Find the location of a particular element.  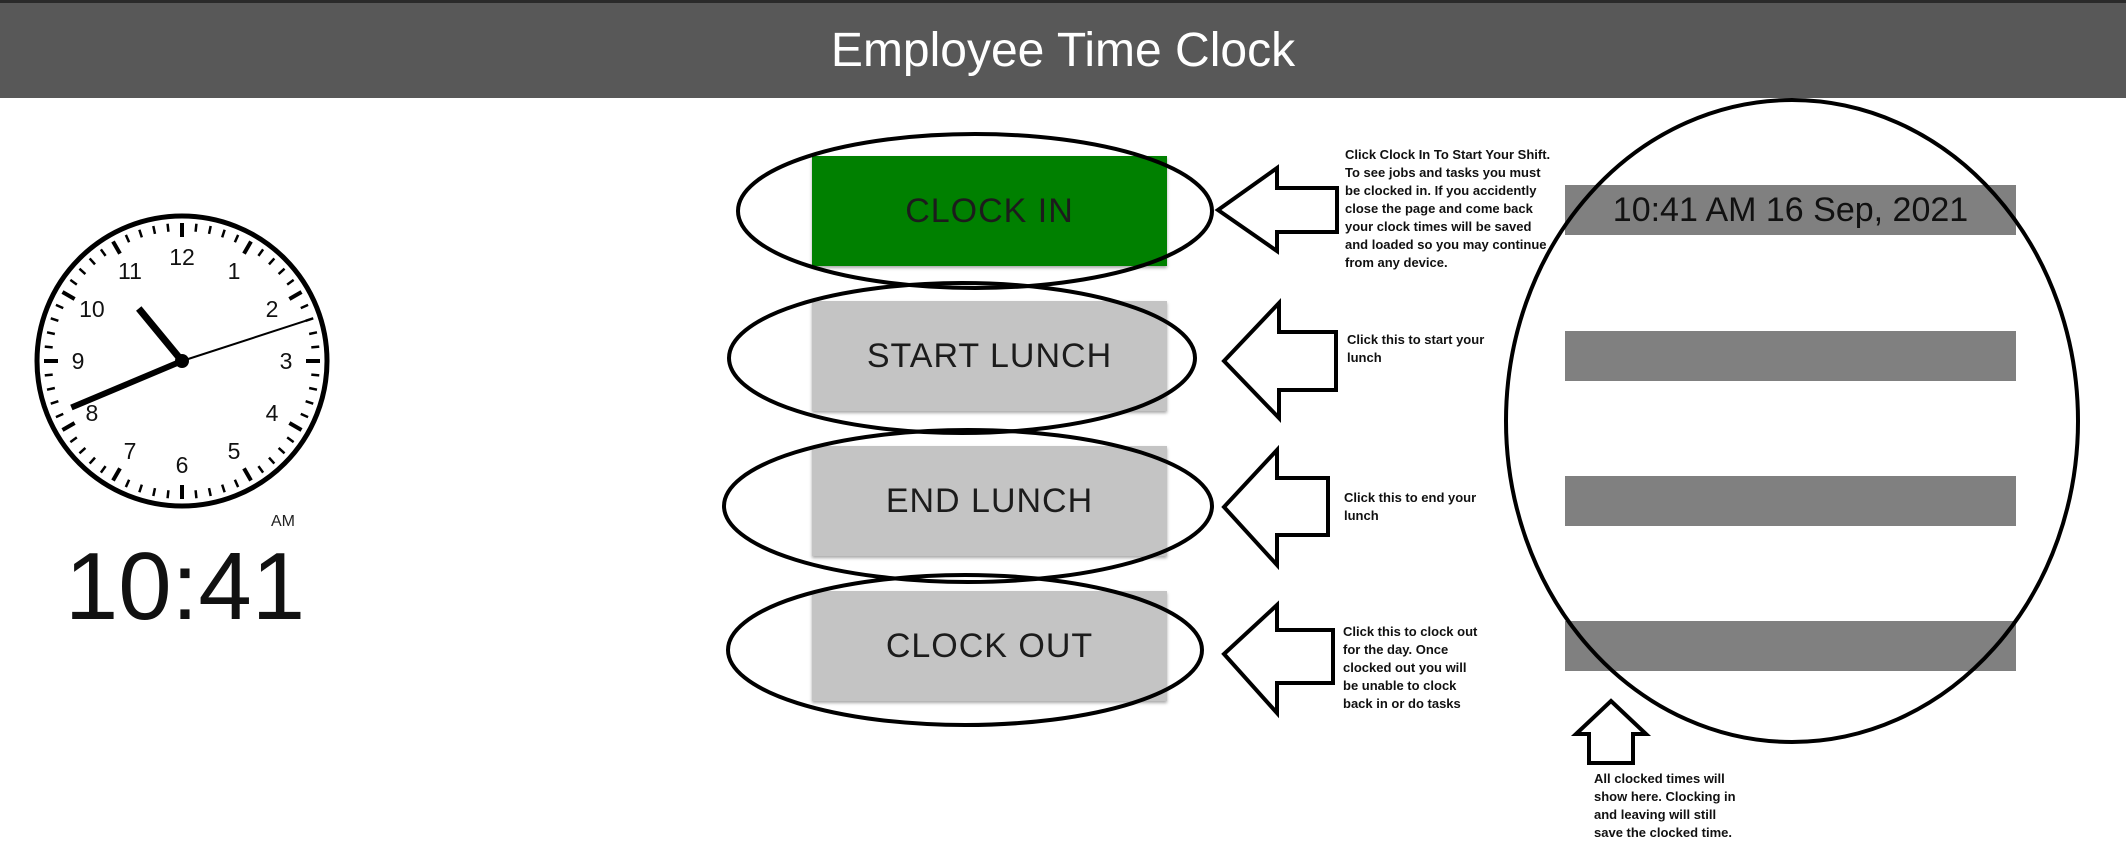

clocked-times-arrow-icon is located at coordinates (1611, 731).